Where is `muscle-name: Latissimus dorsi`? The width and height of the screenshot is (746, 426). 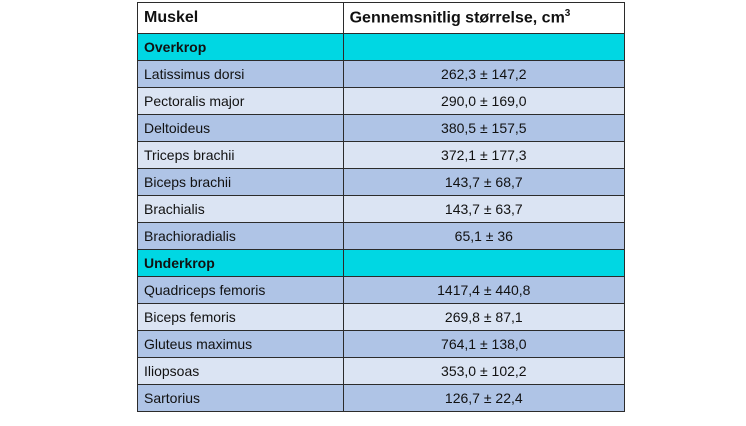
muscle-name: Latissimus dorsi is located at coordinates (240, 74).